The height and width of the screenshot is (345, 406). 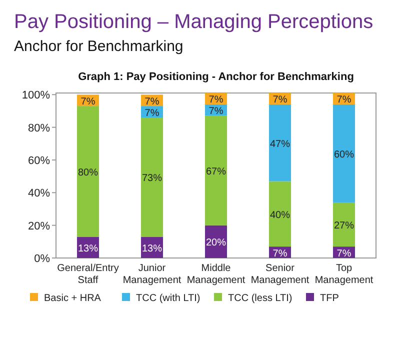 I want to click on data-label: 80%, so click(x=88, y=172).